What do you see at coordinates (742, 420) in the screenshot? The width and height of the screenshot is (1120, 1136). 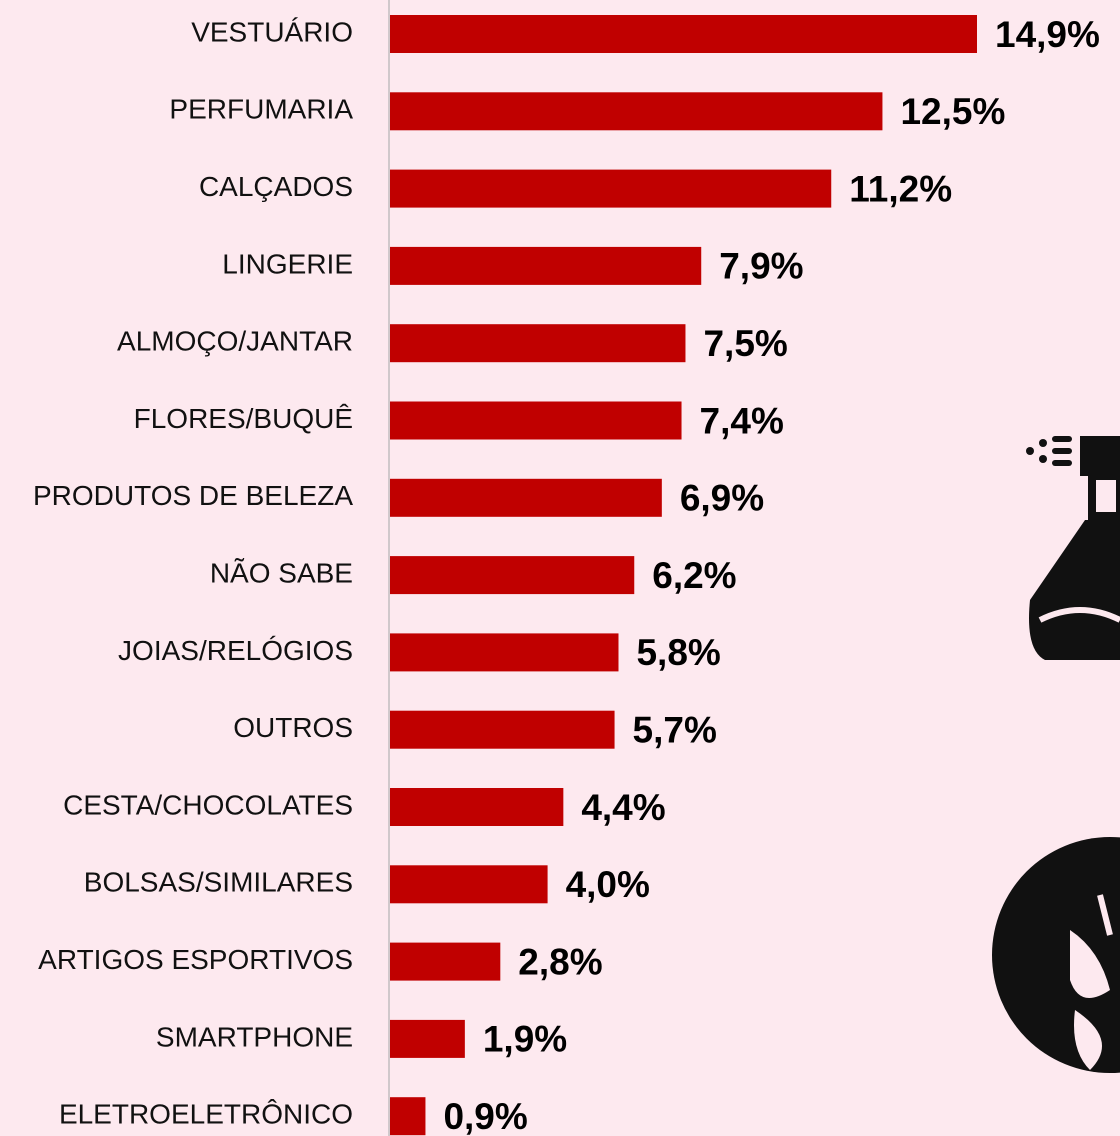 I see `value-label: 7,4%` at bounding box center [742, 420].